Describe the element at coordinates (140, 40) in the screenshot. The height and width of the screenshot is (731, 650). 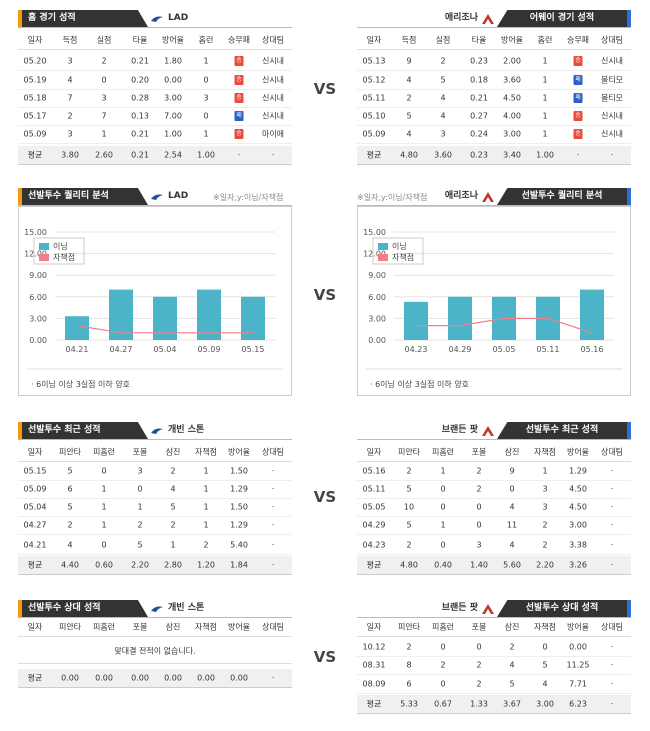
I see `column-header: 타율` at that location.